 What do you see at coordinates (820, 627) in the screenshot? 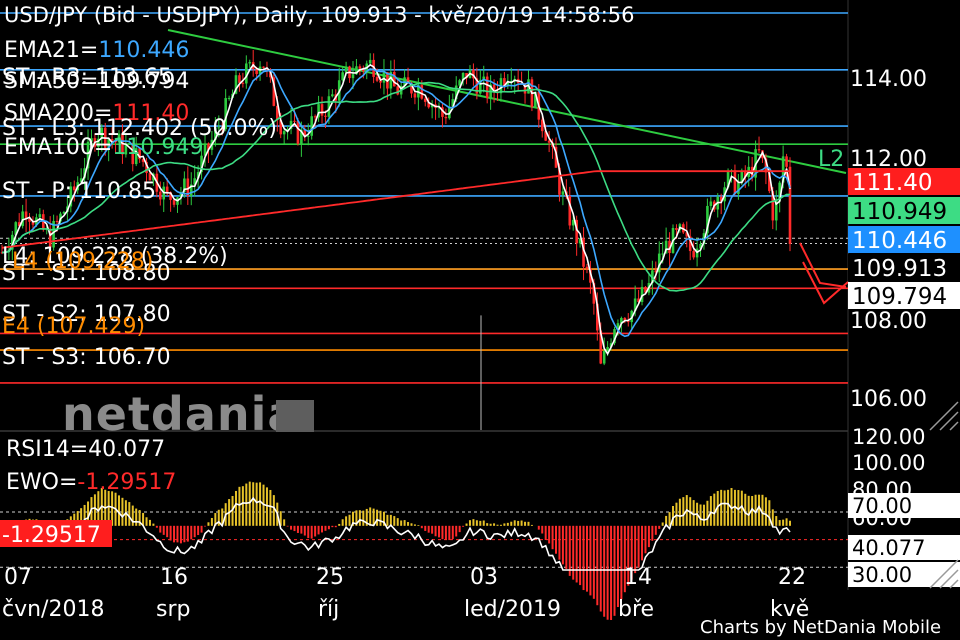
I see `footer-credit: Charts by NetDania Mobile` at bounding box center [820, 627].